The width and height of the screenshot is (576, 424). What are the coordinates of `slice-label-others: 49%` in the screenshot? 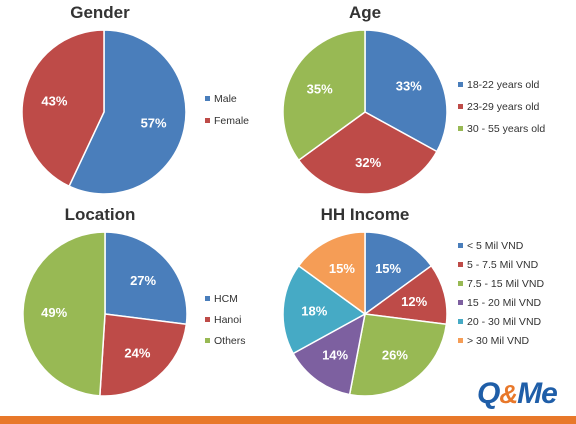 It's located at (54, 312).